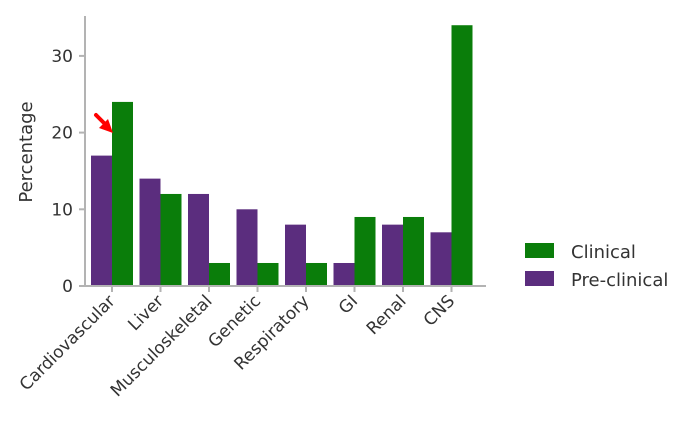 Image resolution: width=681 pixels, height=421 pixels. Describe the element at coordinates (68, 343) in the screenshot. I see `x-tick-label: Cardiovascular` at that location.